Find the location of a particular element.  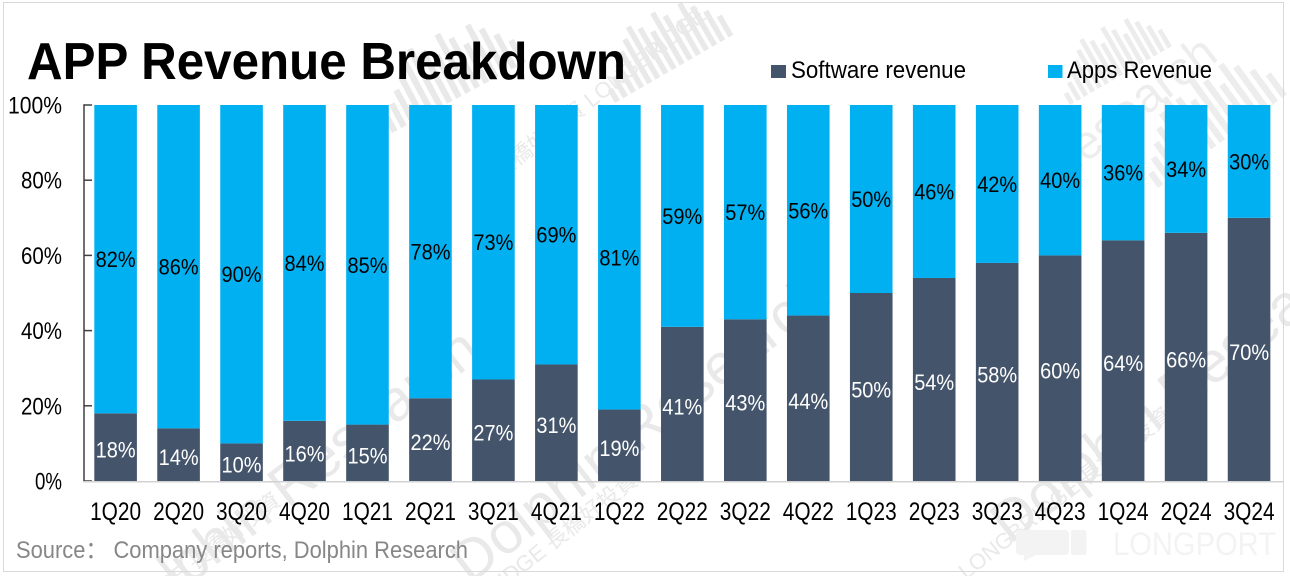

svg-text: 1Q23 is located at coordinates (871, 512).